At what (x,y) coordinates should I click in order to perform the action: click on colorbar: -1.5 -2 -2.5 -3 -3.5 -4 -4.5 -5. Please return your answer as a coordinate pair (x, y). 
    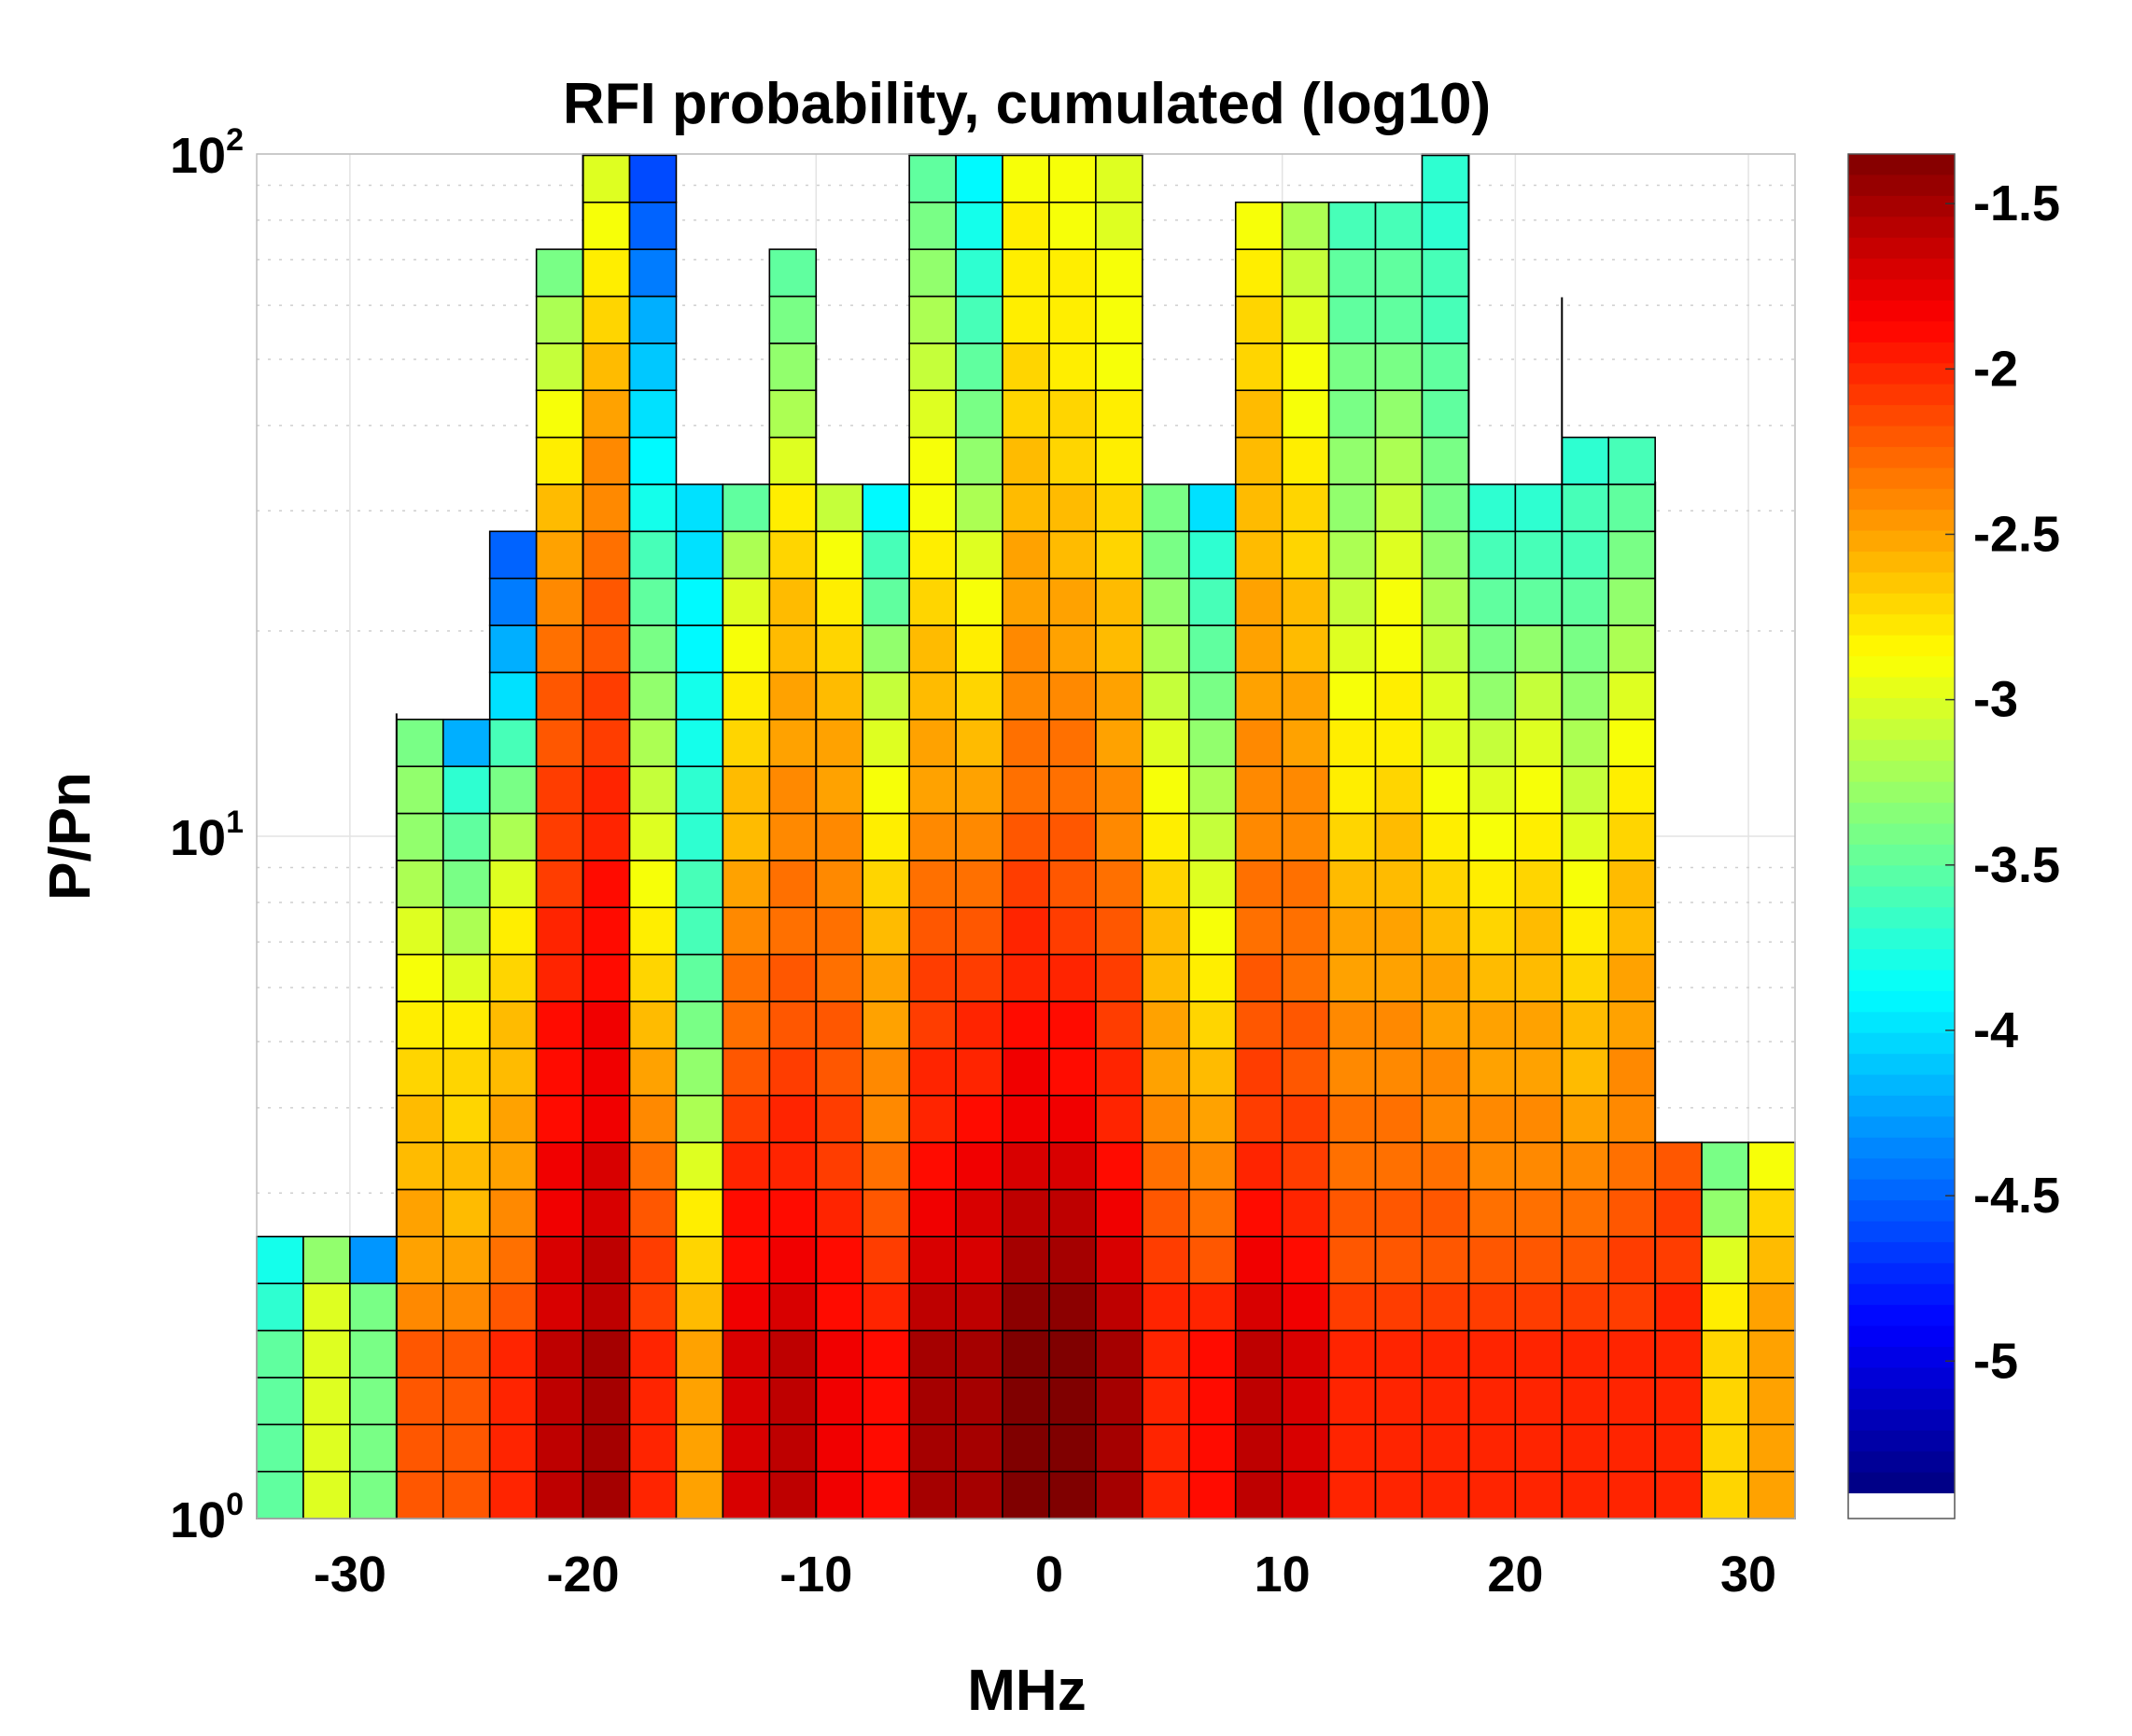
    Looking at the image, I should click on (1953, 836).